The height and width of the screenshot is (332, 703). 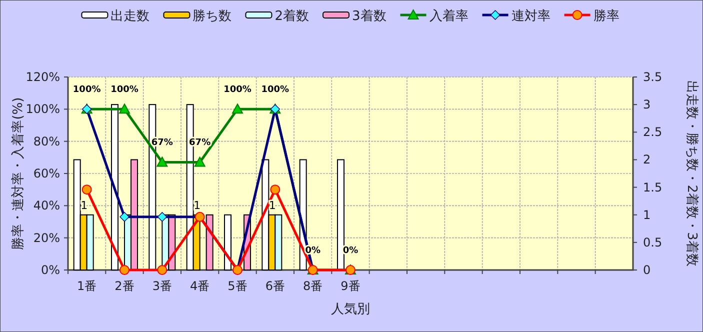 What do you see at coordinates (238, 286) in the screenshot?
I see `x-tick-label: 5番` at bounding box center [238, 286].